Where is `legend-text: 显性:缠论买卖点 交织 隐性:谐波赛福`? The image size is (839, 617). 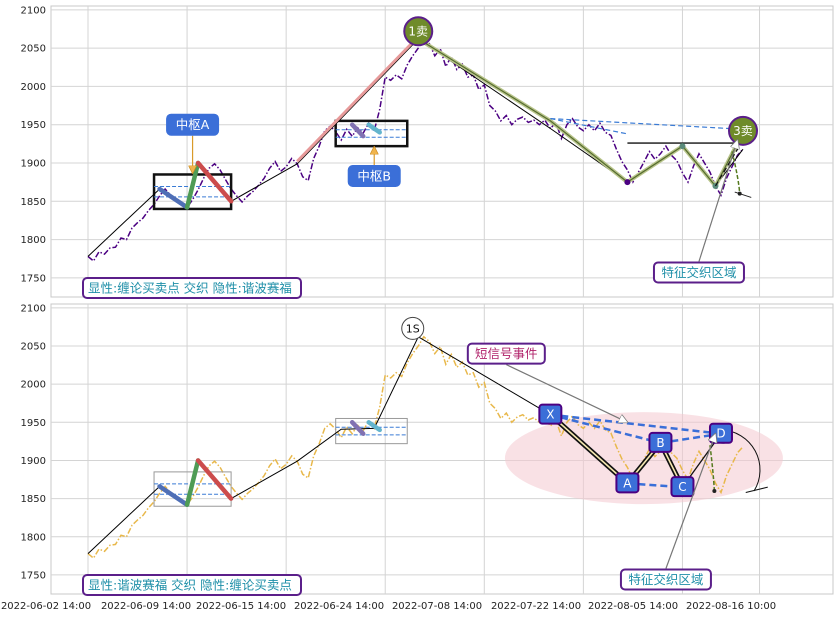 legend-text: 显性:缠论买卖点 交织 隐性:谐波赛福 is located at coordinates (190, 288).